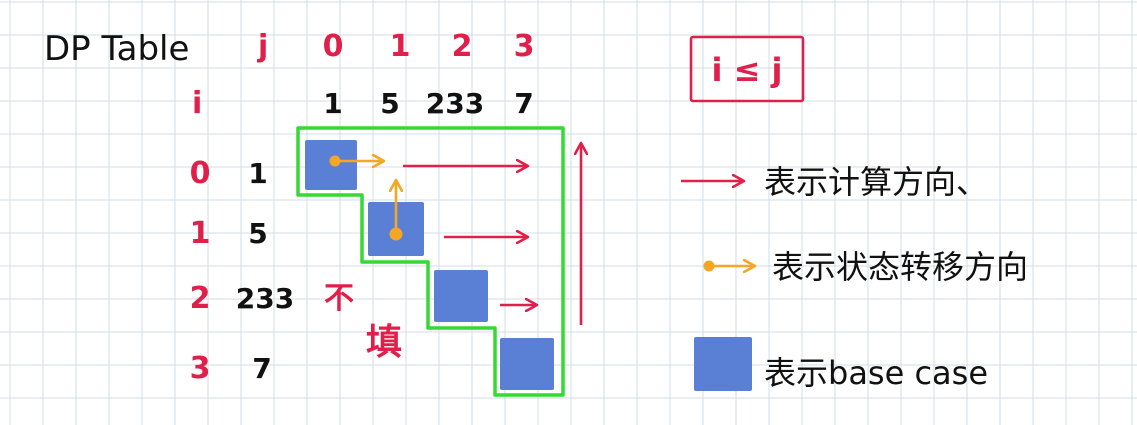  I want to click on j-axis-label: j, so click(262, 46).